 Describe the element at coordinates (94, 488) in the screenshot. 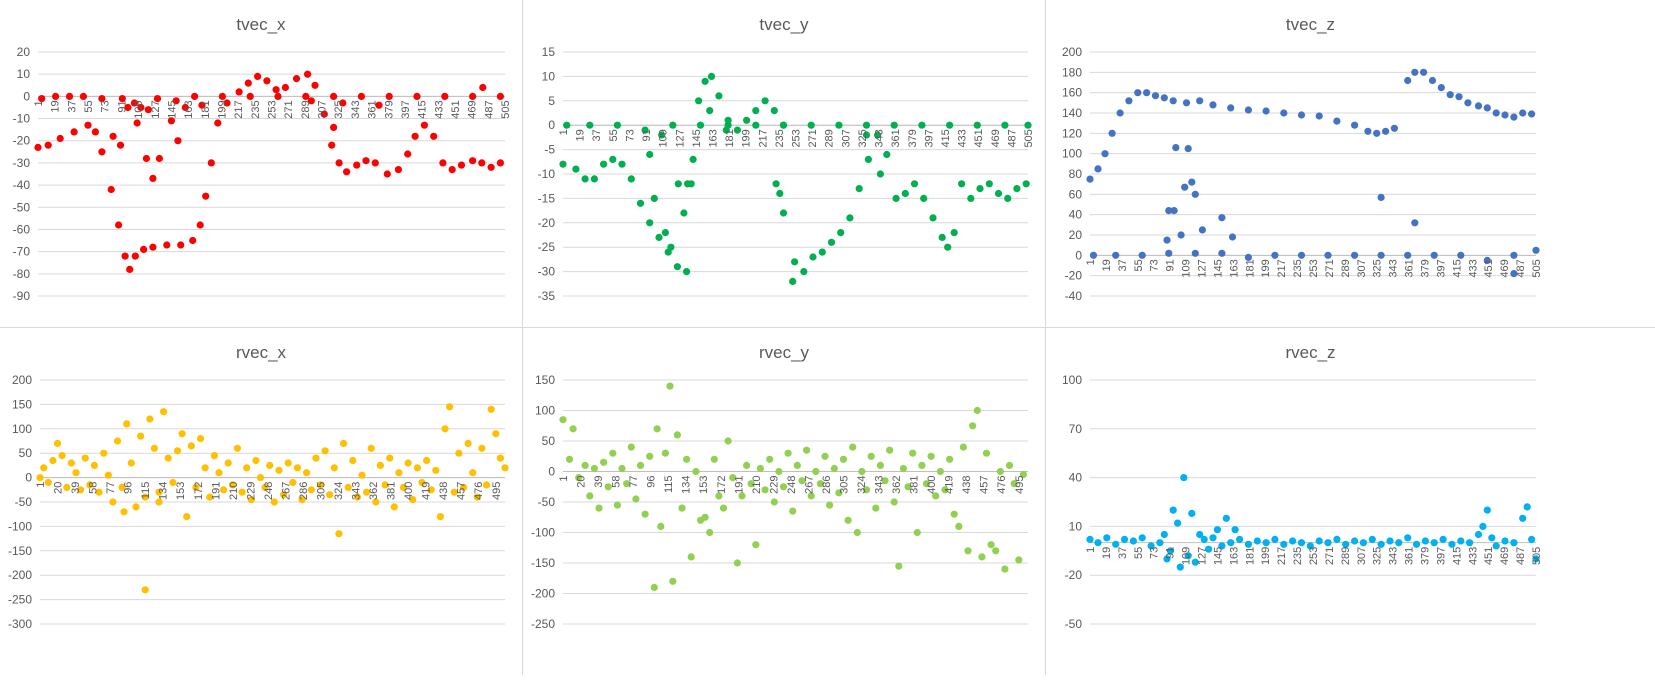

I see `x-tick-label: 58` at that location.